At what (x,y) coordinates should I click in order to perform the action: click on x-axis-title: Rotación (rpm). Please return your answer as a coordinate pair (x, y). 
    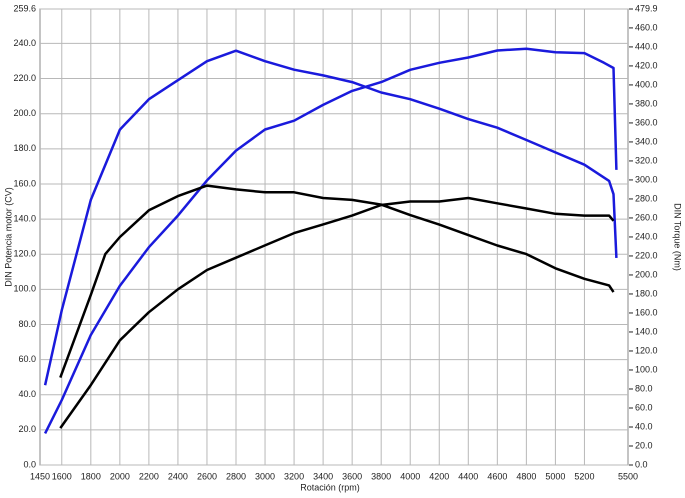
    Looking at the image, I should click on (330, 487).